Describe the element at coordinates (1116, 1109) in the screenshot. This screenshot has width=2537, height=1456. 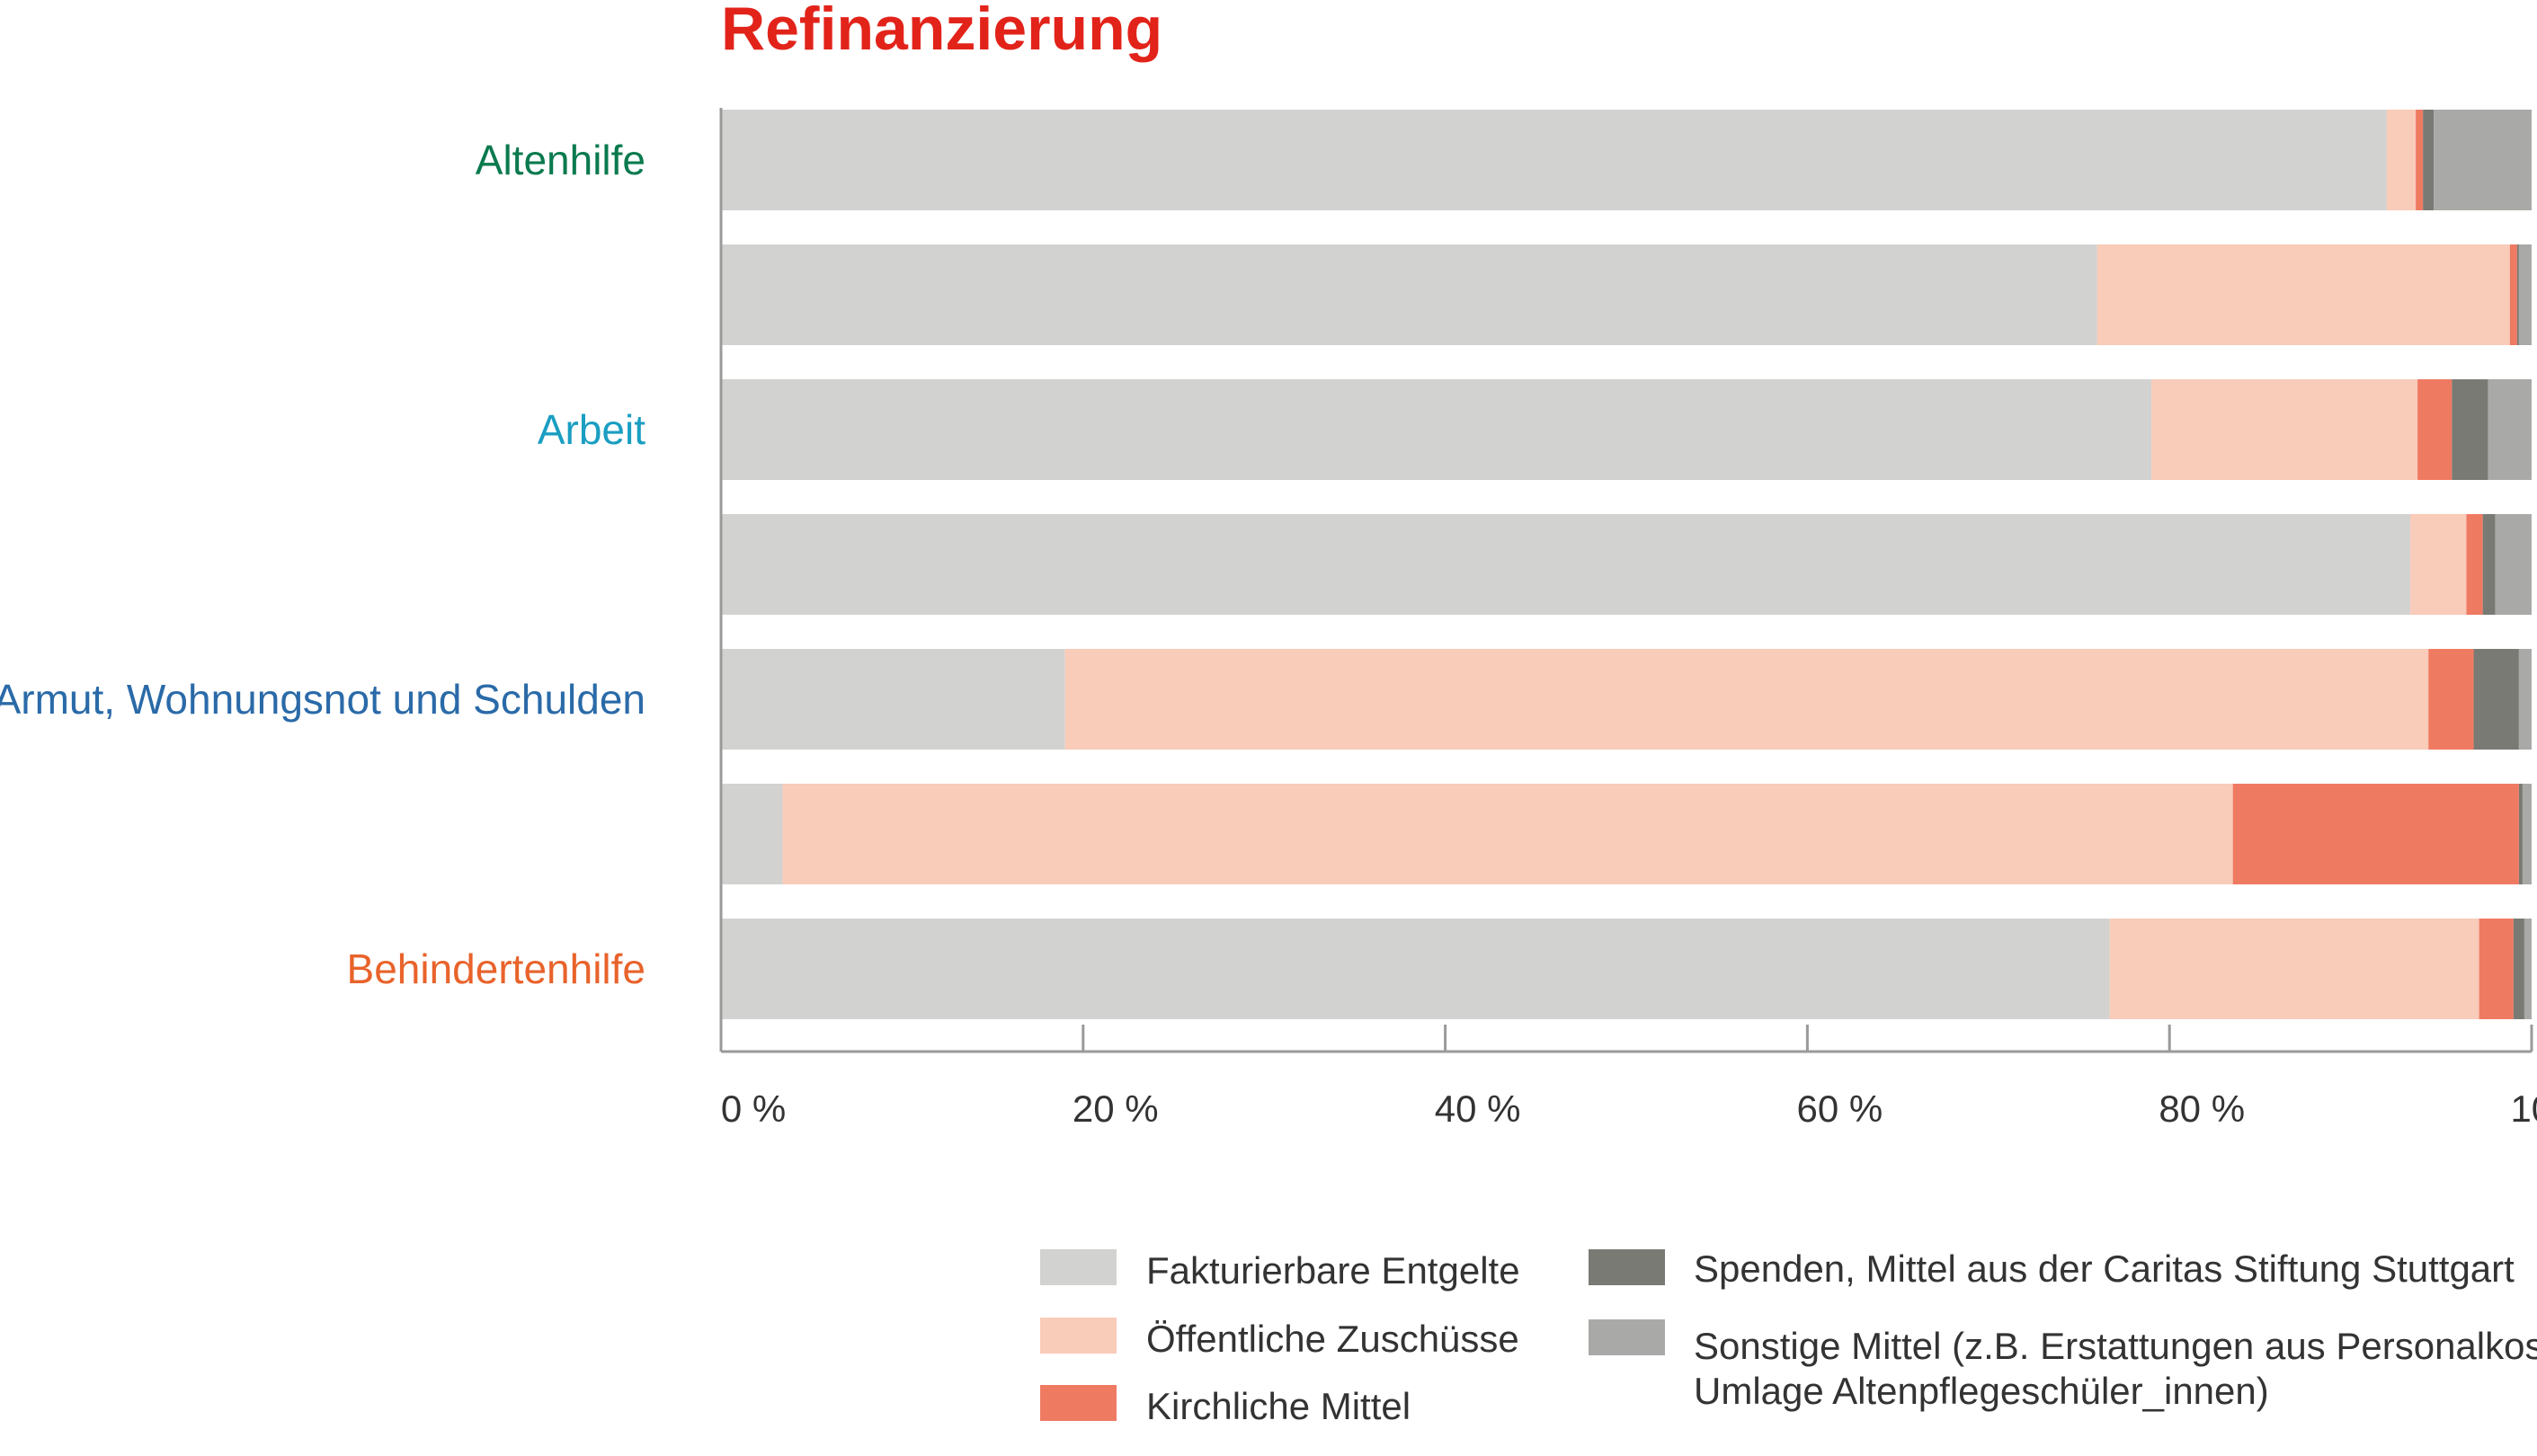
I see `x-tick-label: 20 %` at that location.